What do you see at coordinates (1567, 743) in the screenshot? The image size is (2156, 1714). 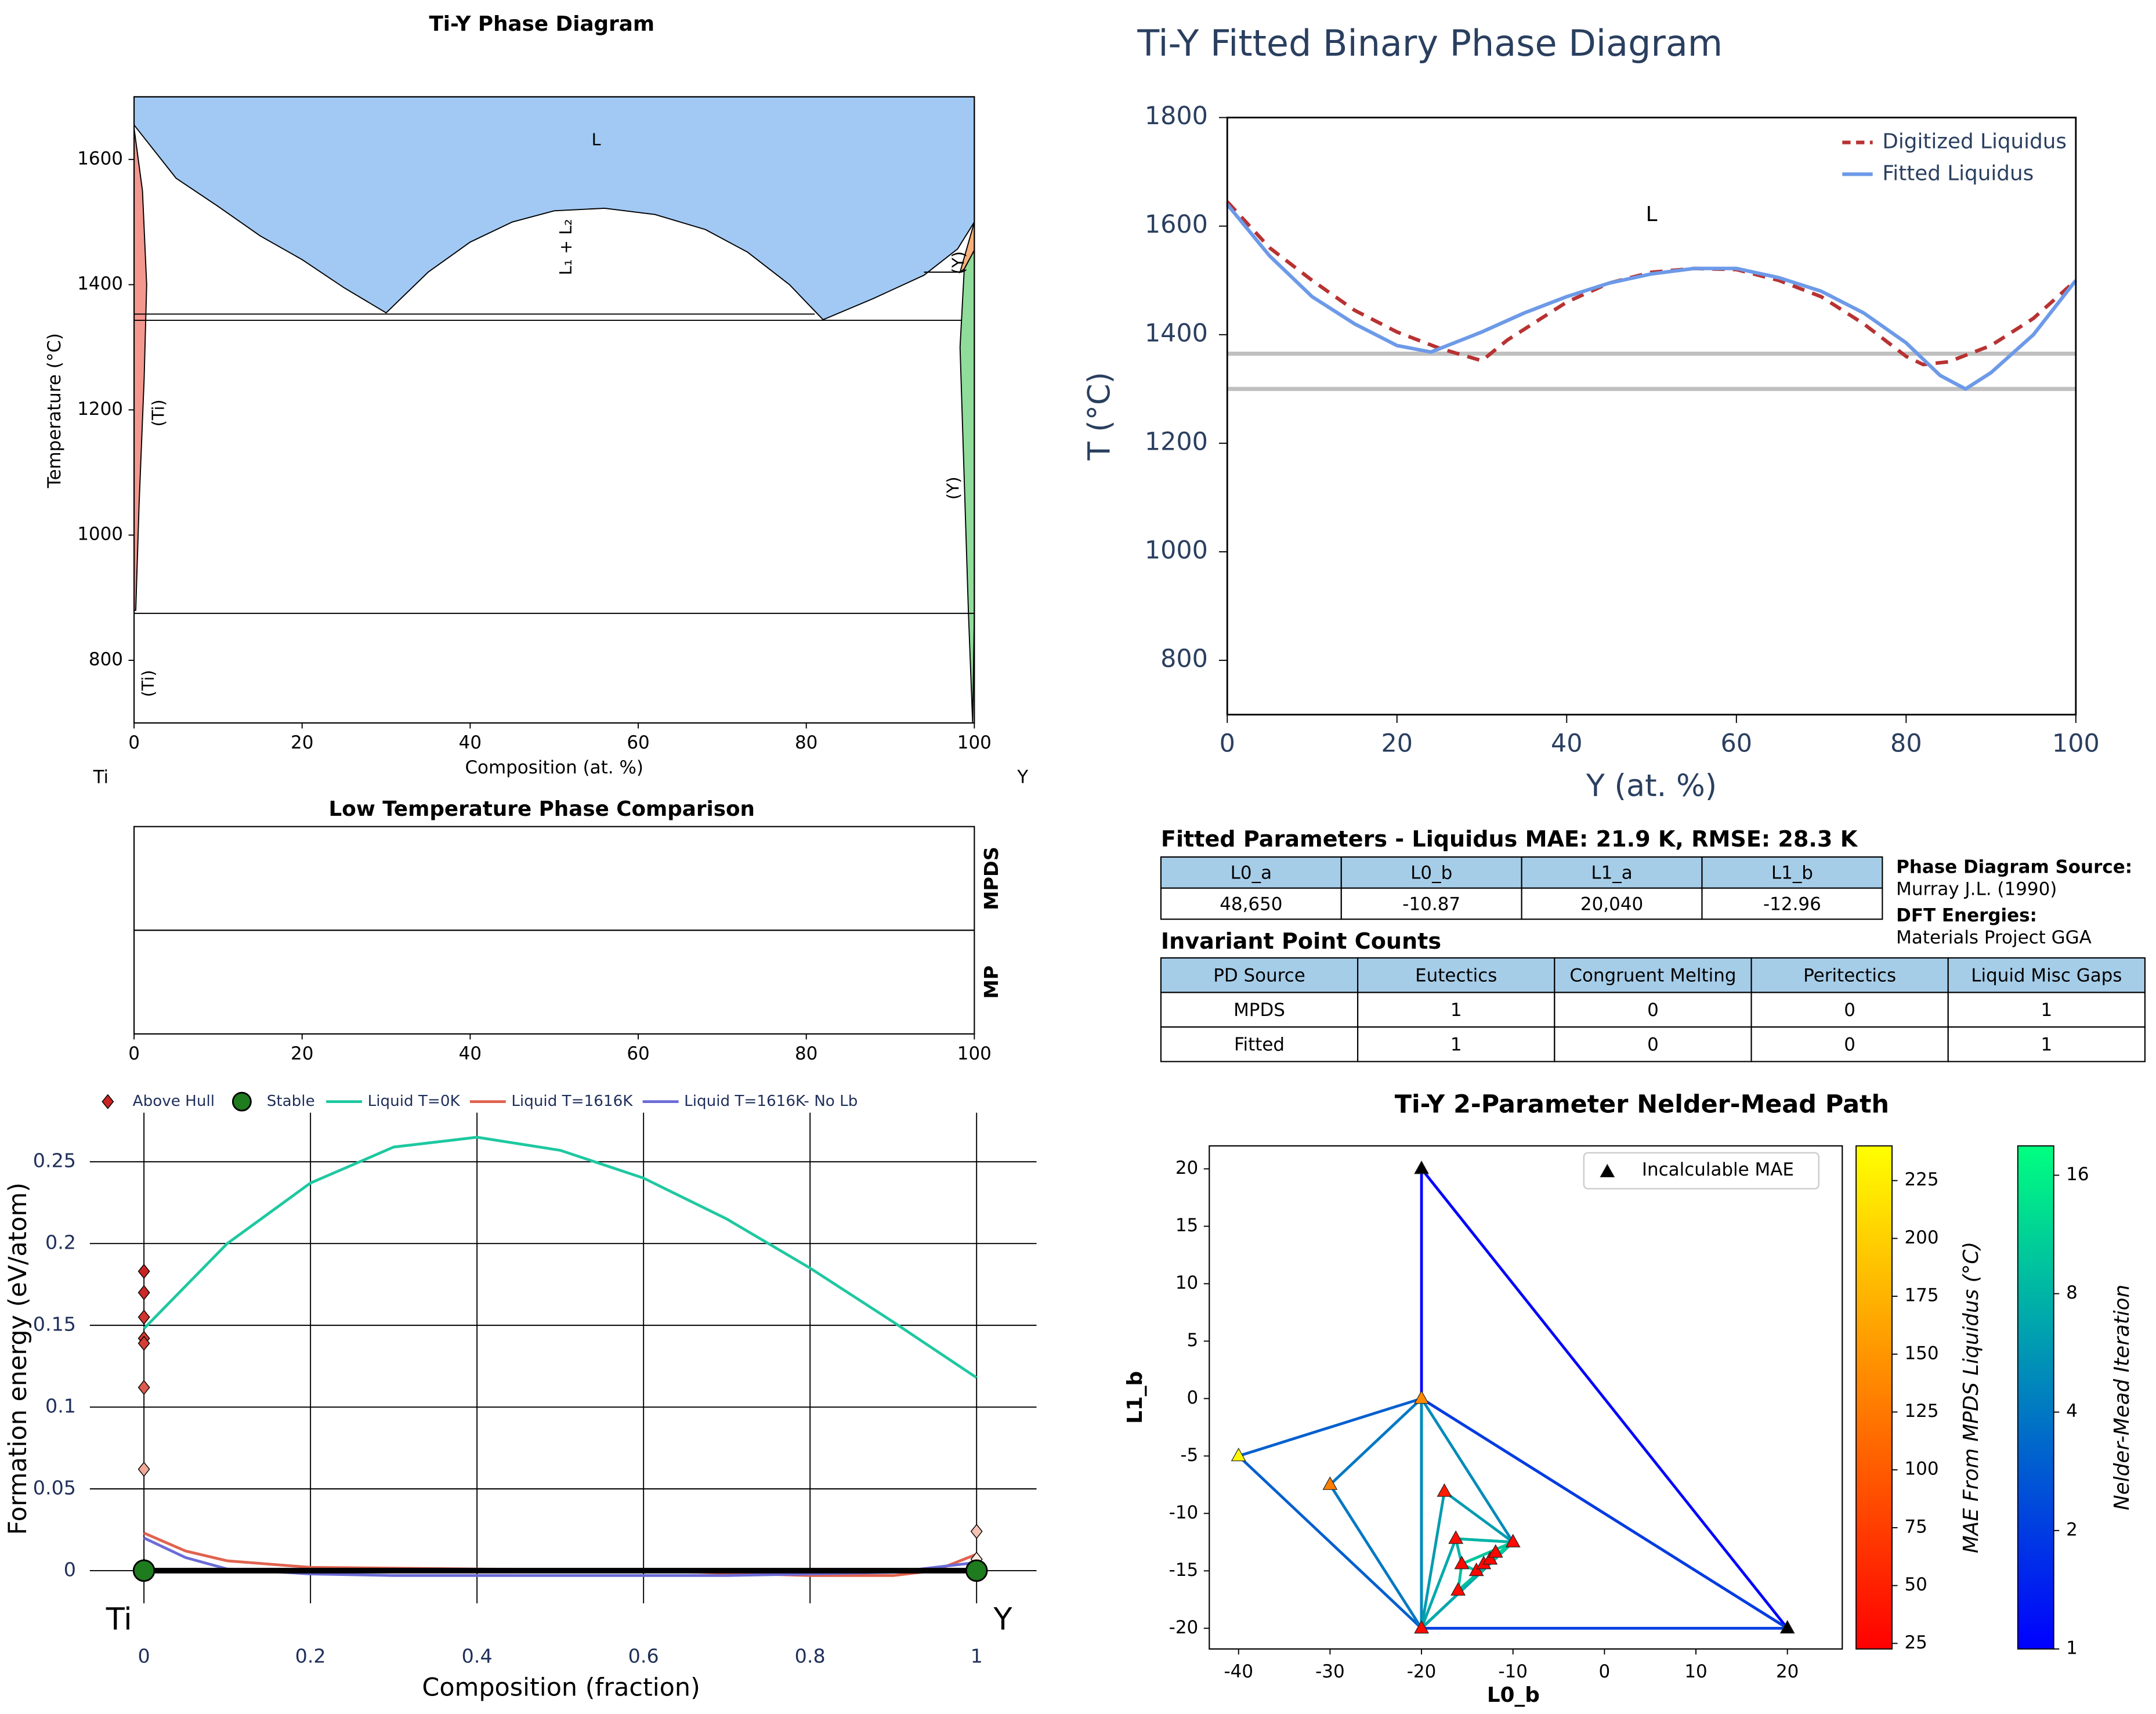 I see `x-tick-label: 40` at bounding box center [1567, 743].